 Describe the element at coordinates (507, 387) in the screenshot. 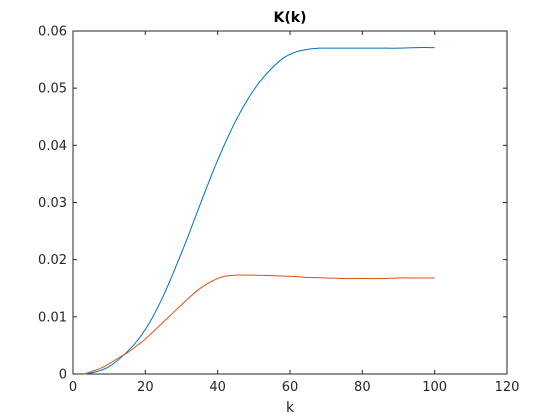

I see `x-tick-label: 120` at that location.